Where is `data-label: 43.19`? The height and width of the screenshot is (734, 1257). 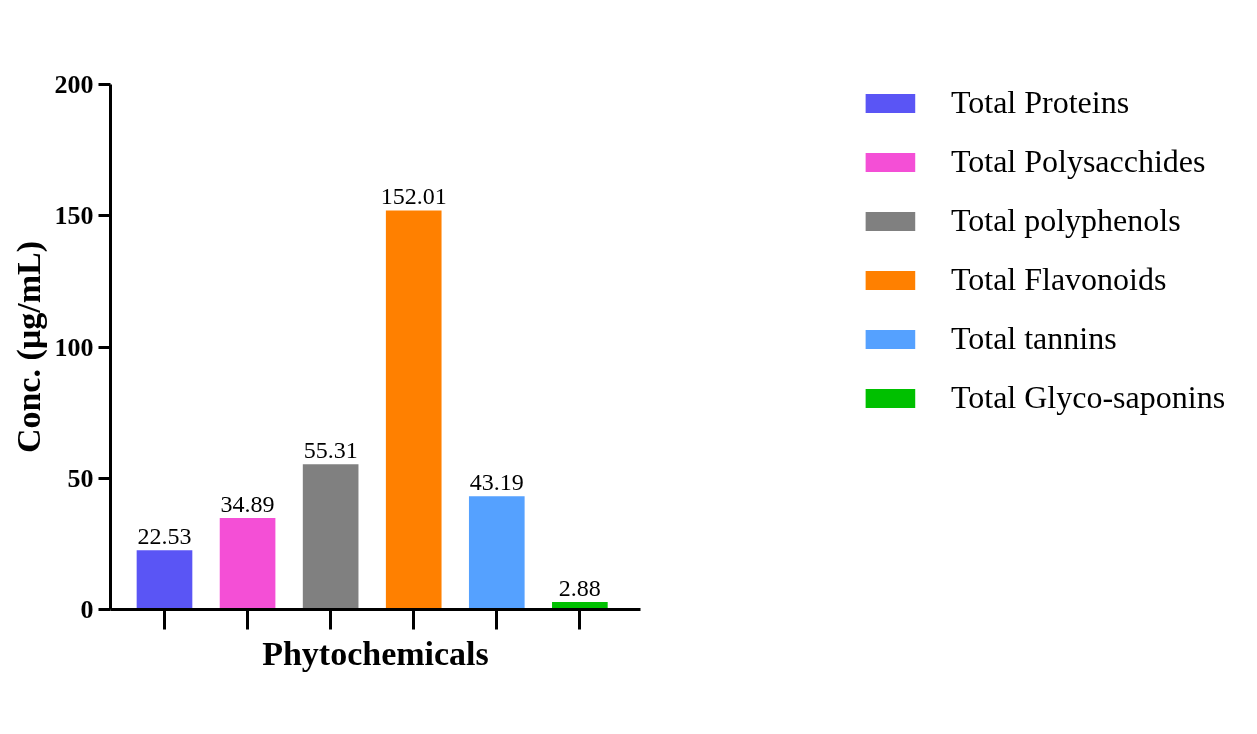 data-label: 43.19 is located at coordinates (496, 482).